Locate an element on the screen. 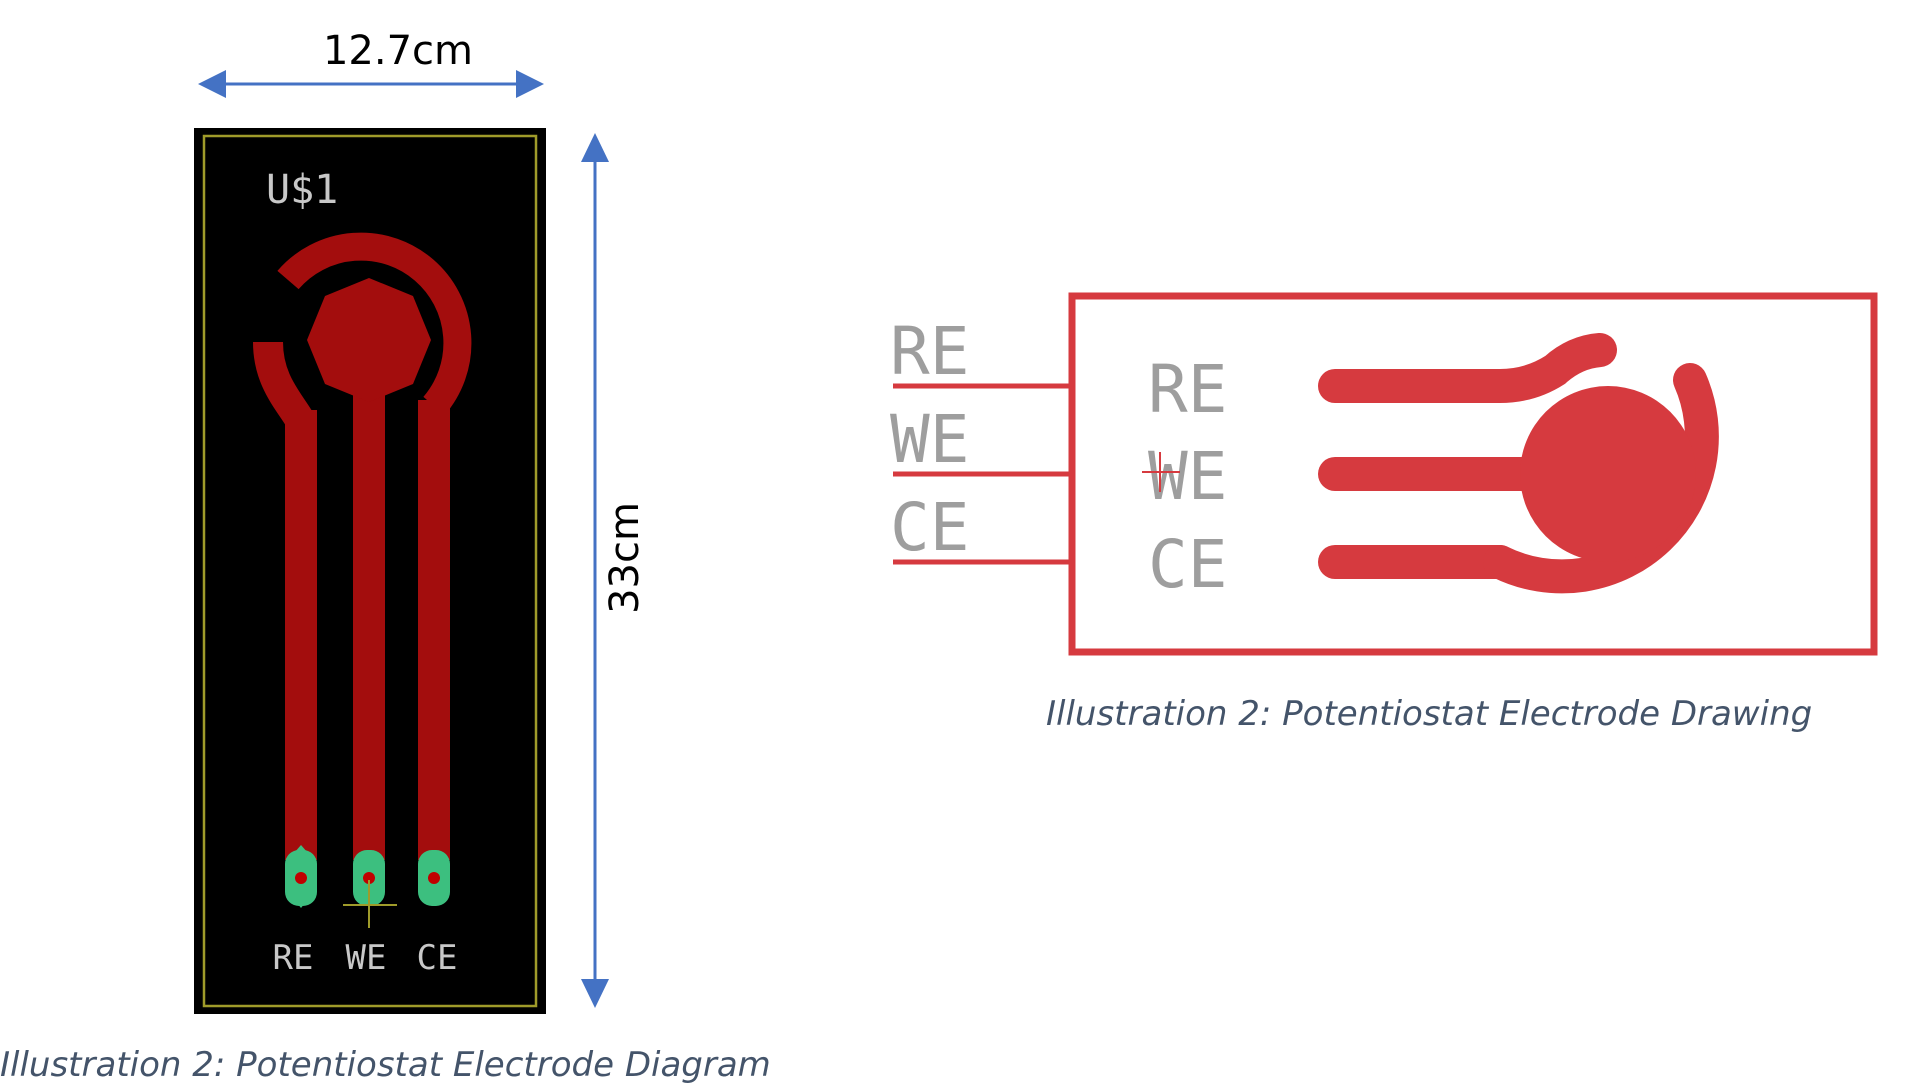 This screenshot has width=1916, height=1091. pin-label-ce: CE is located at coordinates (929, 527).